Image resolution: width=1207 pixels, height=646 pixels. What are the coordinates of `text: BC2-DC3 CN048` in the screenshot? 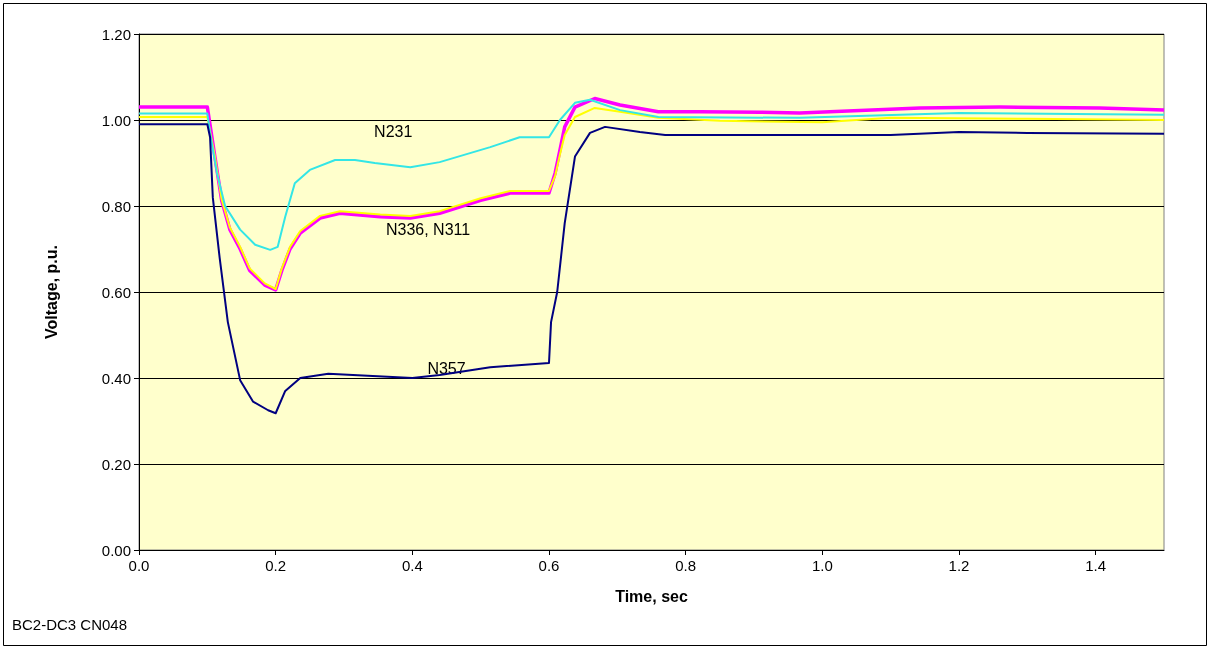 It's located at (70, 624).